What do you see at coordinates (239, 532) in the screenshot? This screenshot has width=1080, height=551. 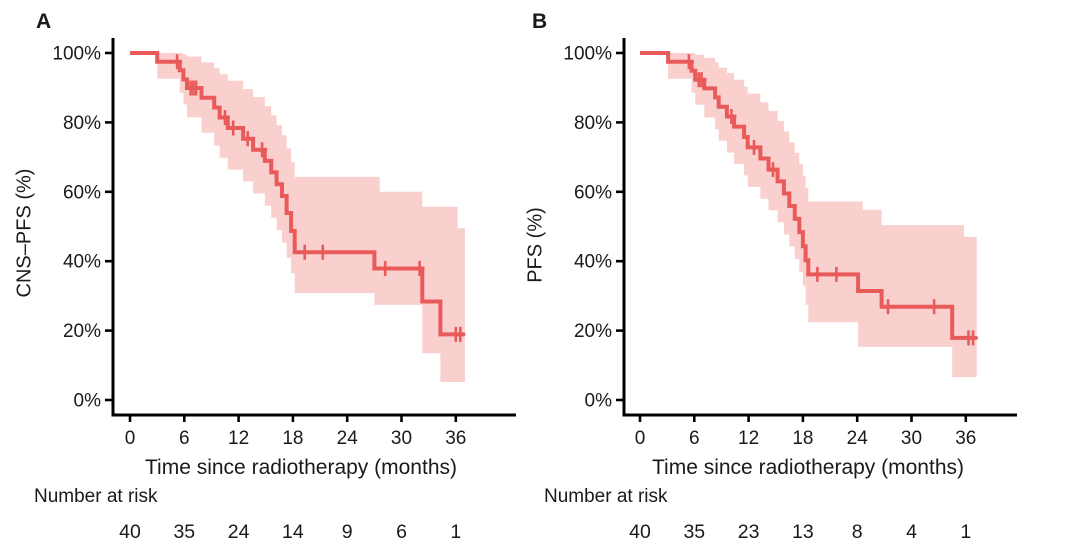 I see `risk-count: 24` at bounding box center [239, 532].